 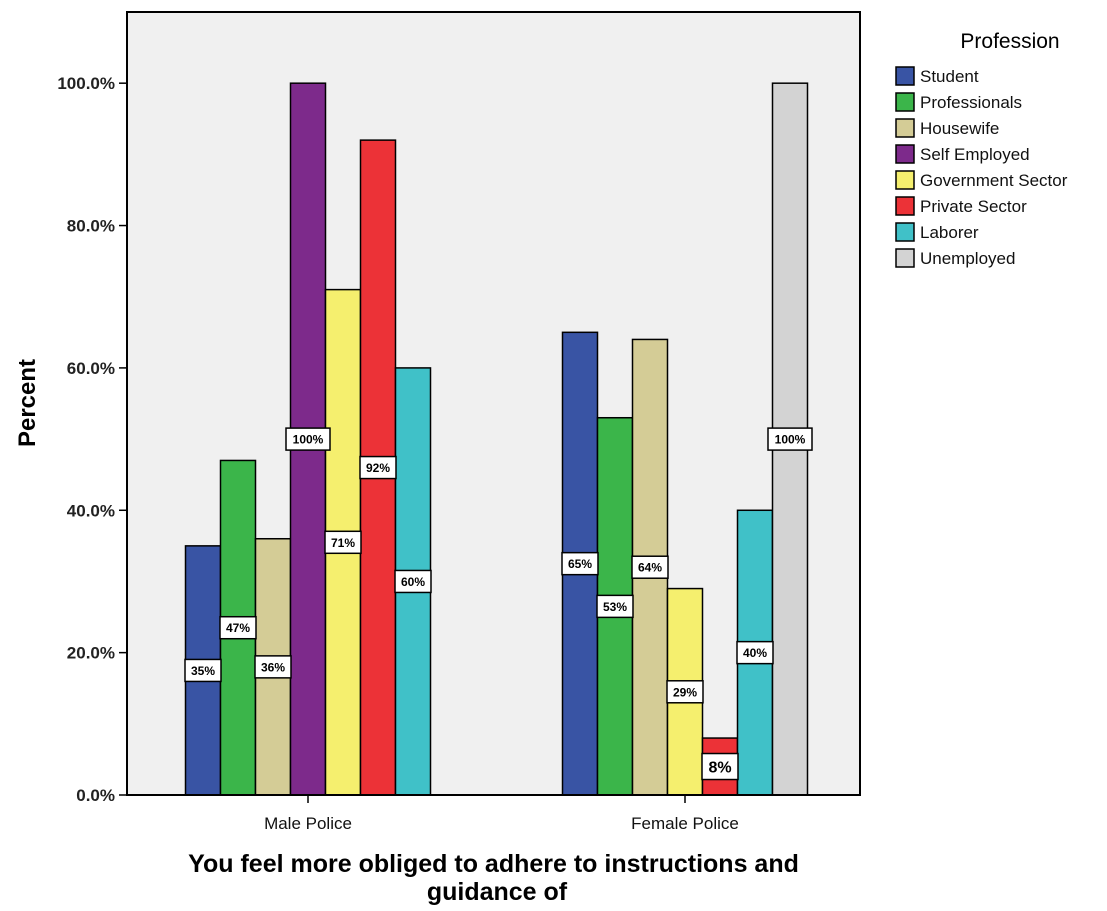 I want to click on data-label: 64%, so click(x=650, y=567).